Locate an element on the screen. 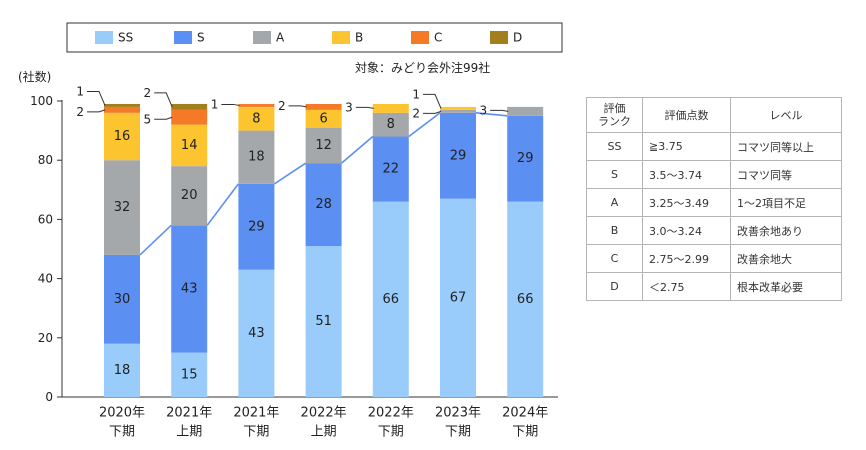  rank-cell: D is located at coordinates (614, 286).